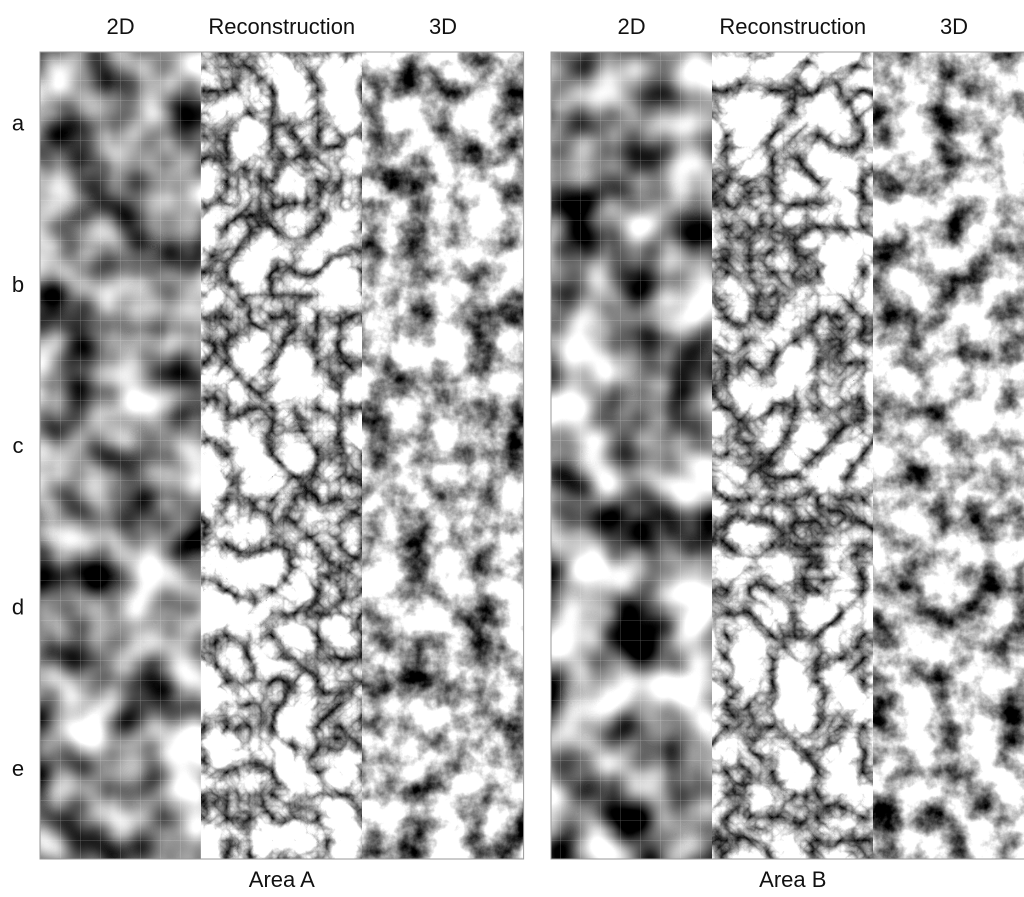  Describe the element at coordinates (18, 445) in the screenshot. I see `row-label: c` at that location.